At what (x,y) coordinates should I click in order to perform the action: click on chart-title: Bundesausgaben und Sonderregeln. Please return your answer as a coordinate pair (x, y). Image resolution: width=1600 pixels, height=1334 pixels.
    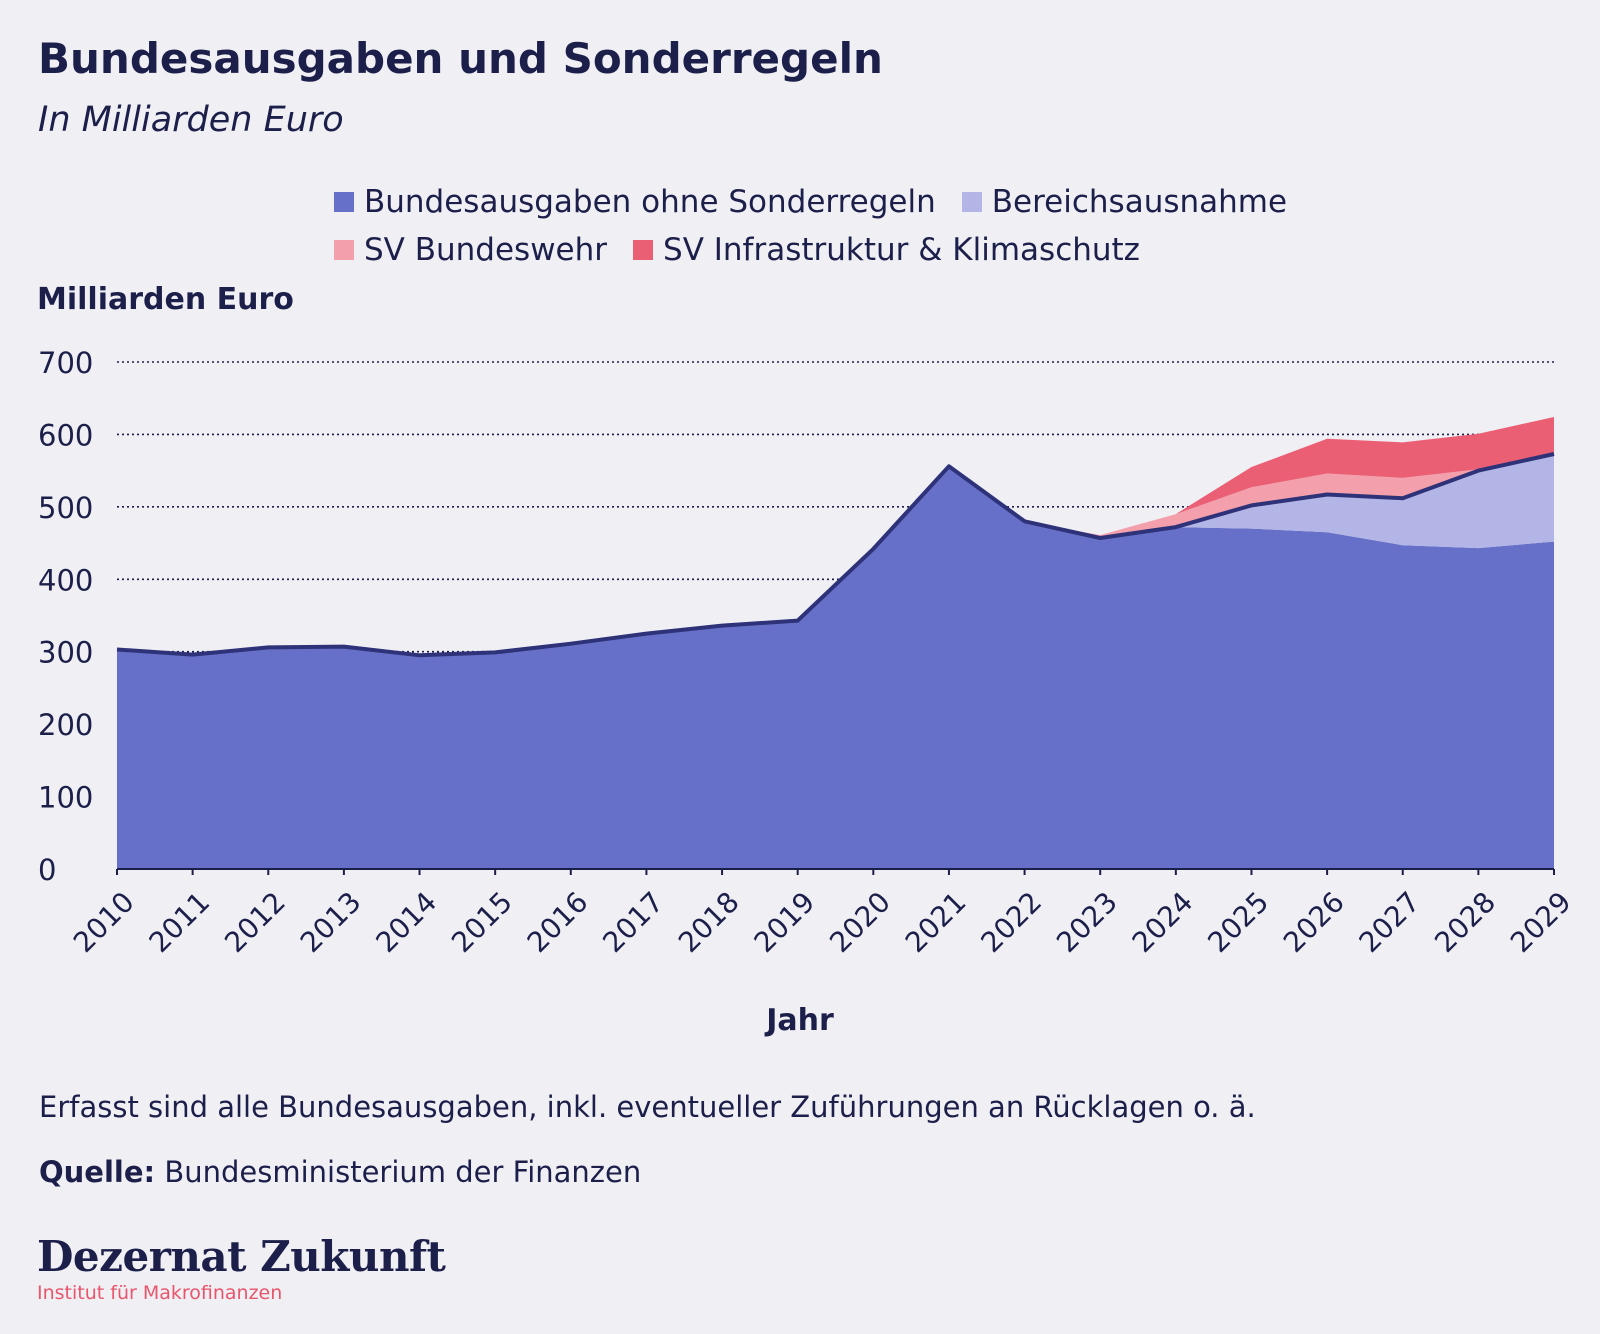
    Looking at the image, I should click on (460, 58).